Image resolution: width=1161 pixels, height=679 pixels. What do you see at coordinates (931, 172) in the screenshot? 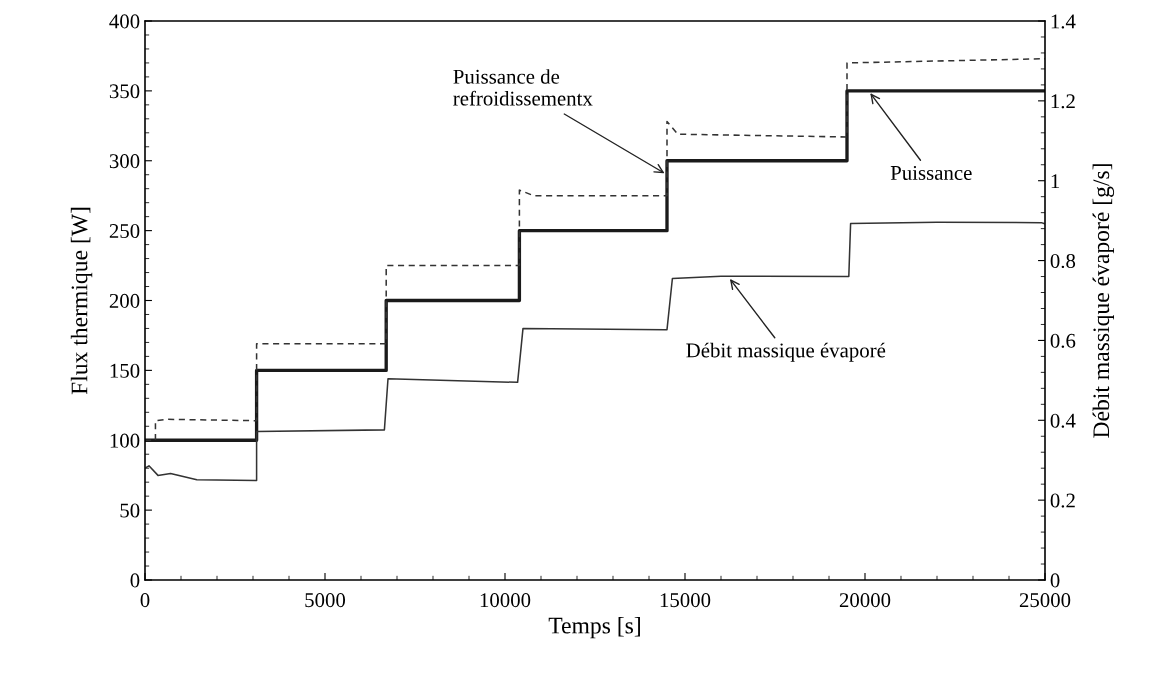
I see `annotation: Puissance` at bounding box center [931, 172].